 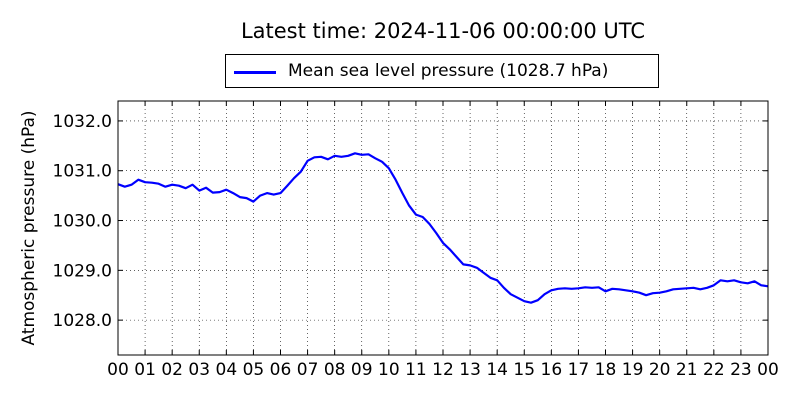 I want to click on y-tick-label: 1028.0, so click(x=82, y=321).